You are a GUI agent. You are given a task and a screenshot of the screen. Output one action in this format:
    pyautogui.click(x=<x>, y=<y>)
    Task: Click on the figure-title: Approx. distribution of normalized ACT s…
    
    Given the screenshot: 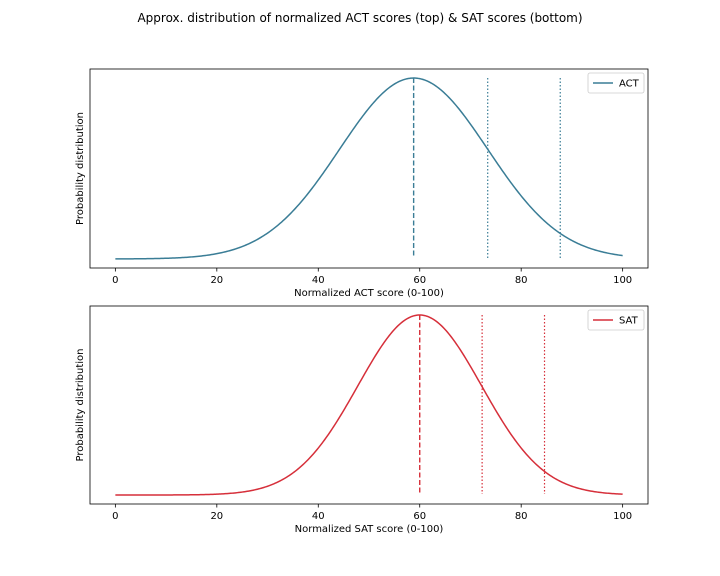 What is the action you would take?
    pyautogui.click(x=359, y=18)
    